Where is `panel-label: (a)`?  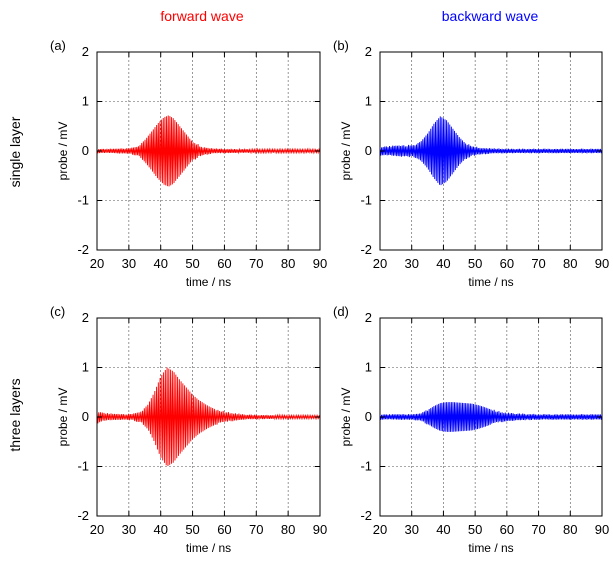 panel-label: (a) is located at coordinates (58, 45).